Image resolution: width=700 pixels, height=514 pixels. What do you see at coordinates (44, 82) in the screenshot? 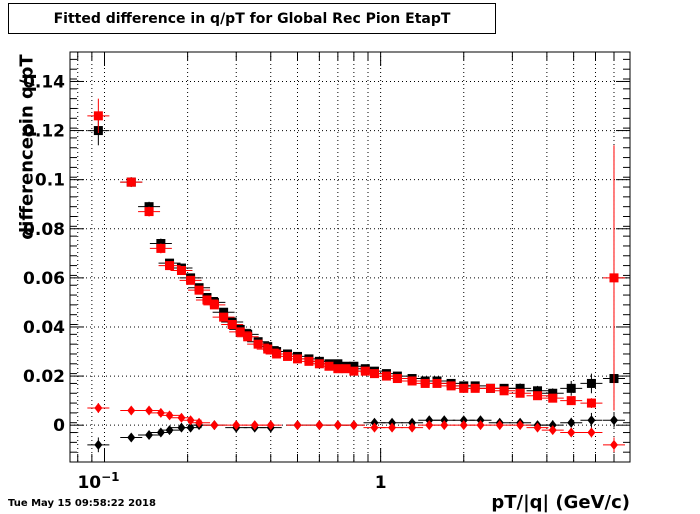
I see `y-tick-label: 0.14` at bounding box center [44, 82].